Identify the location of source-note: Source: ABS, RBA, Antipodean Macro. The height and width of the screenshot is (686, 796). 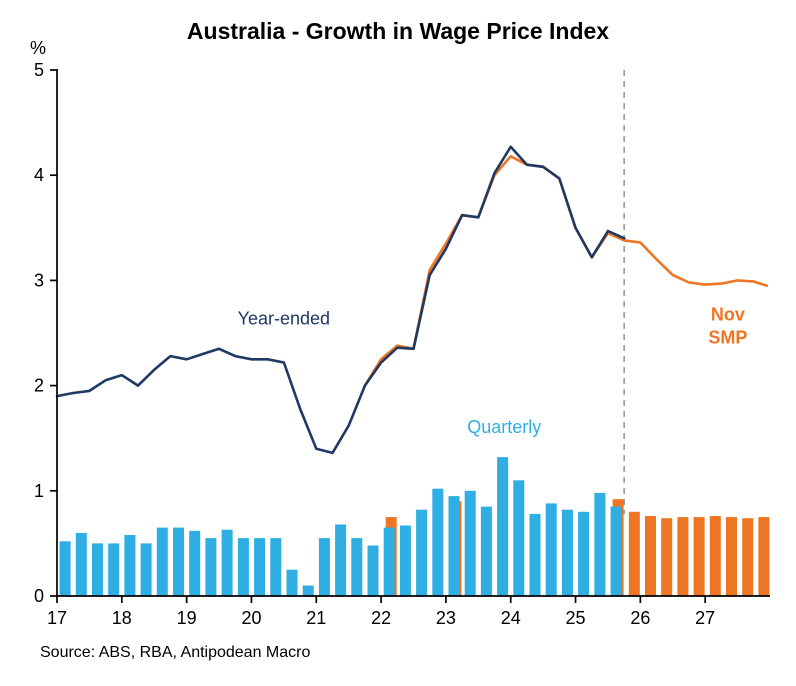
(175, 652).